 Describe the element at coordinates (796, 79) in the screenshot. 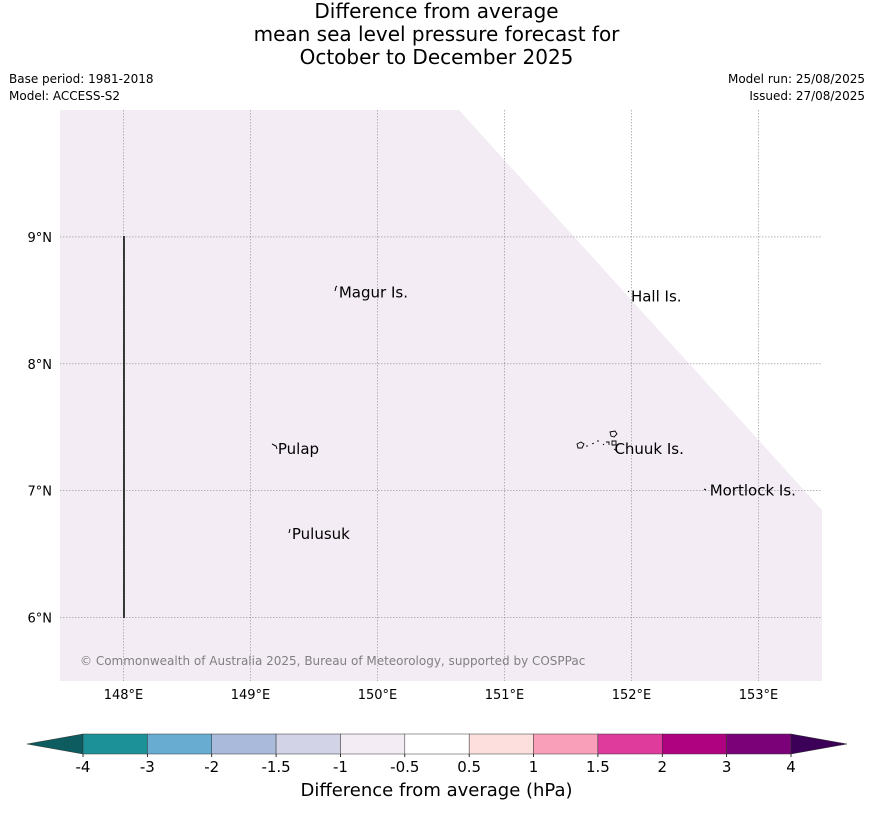

I see `model-run: Model run: 25/08/2025` at that location.